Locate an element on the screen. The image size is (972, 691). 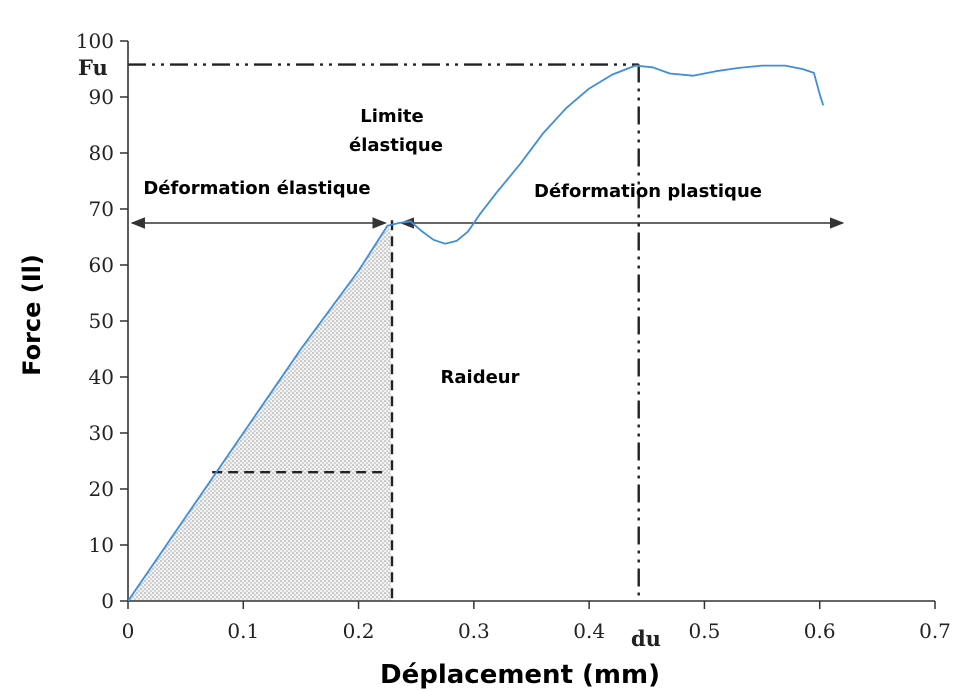
limite-elastique-label-line2: élastique is located at coordinates (396, 145).